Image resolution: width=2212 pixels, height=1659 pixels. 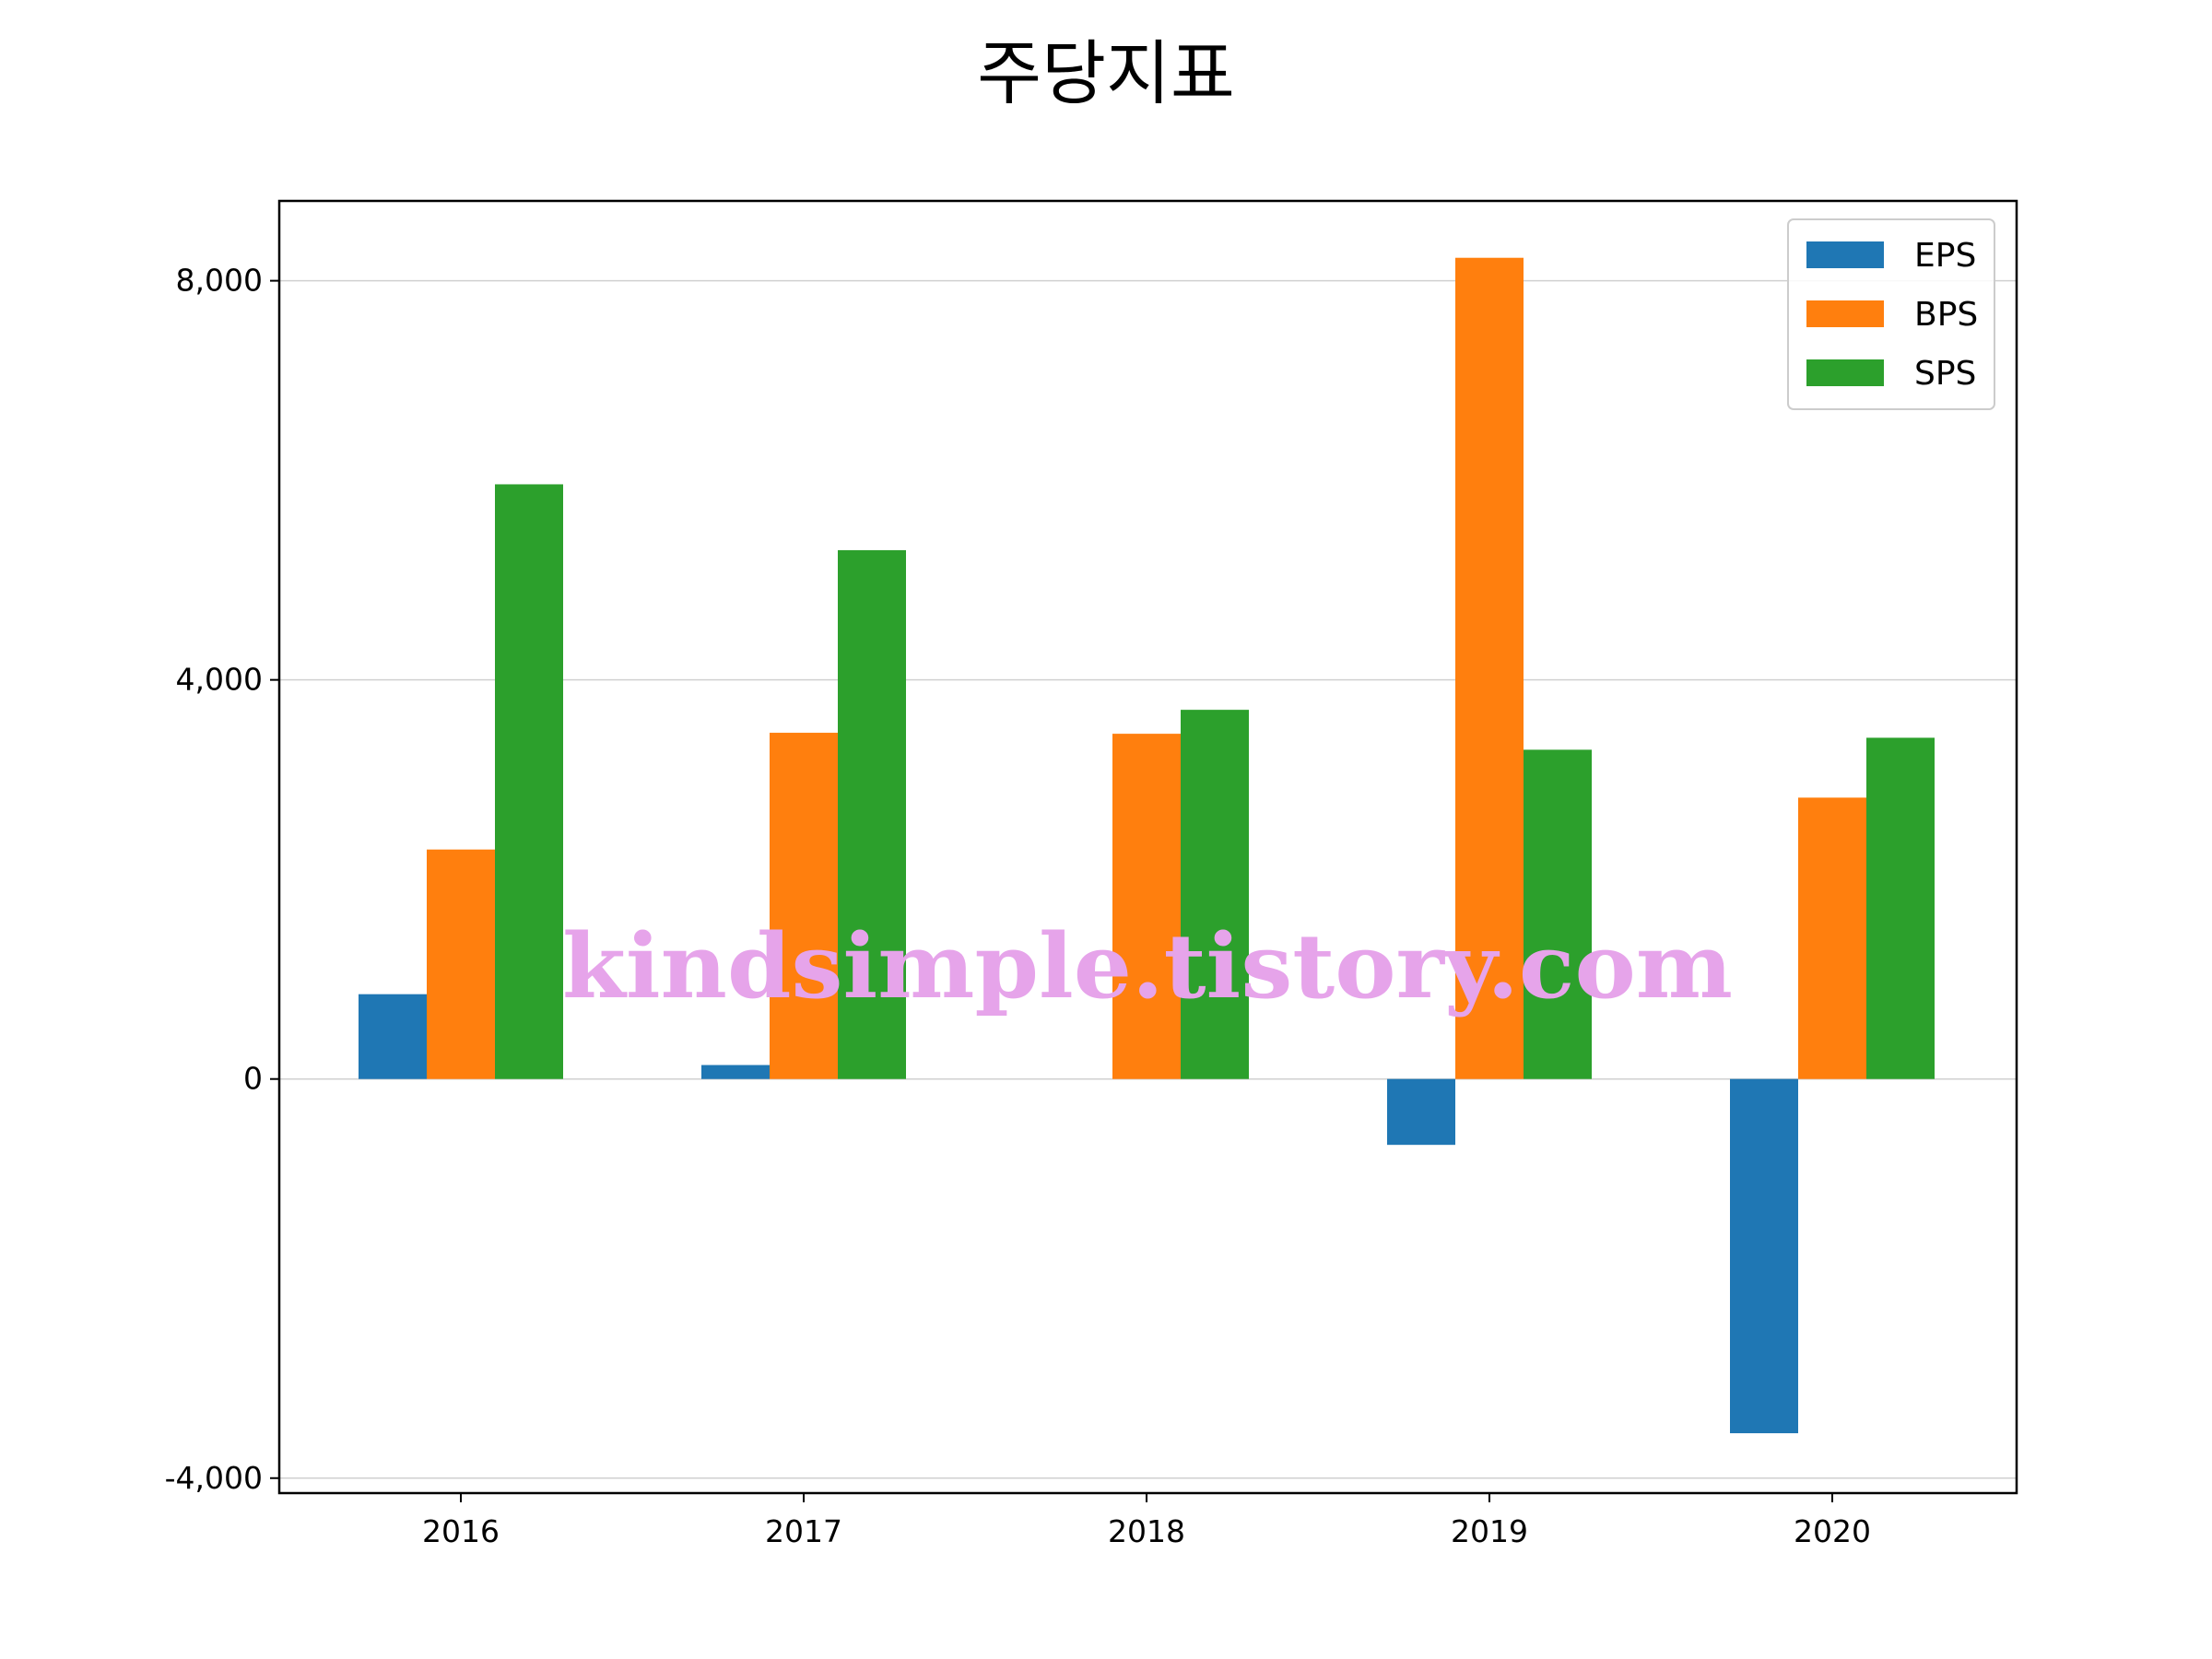 What do you see at coordinates (1945, 374) in the screenshot?
I see `legend-label-sps: SPS` at bounding box center [1945, 374].